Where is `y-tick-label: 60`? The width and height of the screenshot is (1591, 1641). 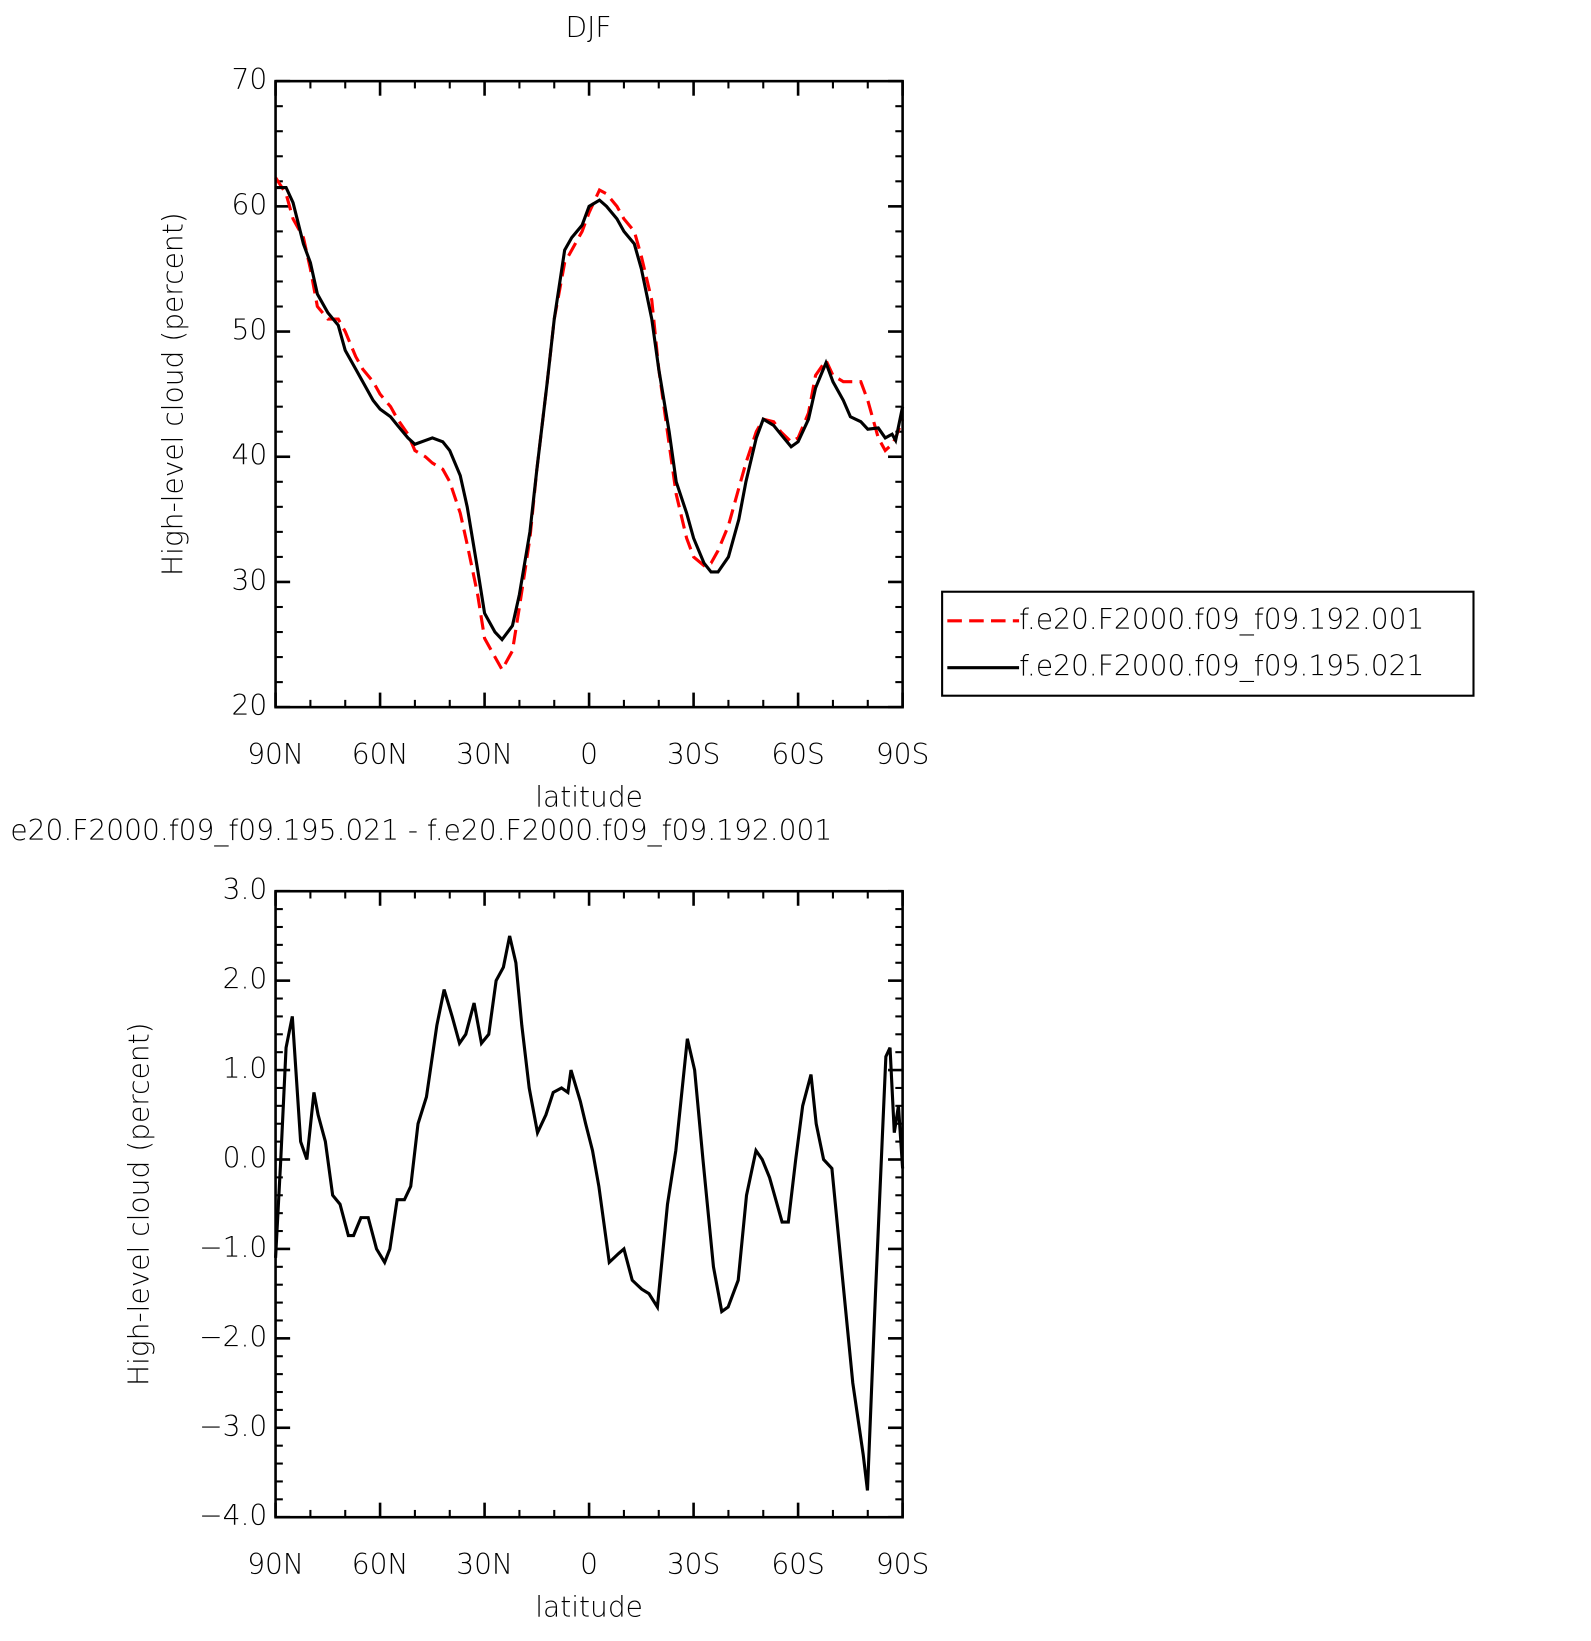 y-tick-label: 60 is located at coordinates (250, 204).